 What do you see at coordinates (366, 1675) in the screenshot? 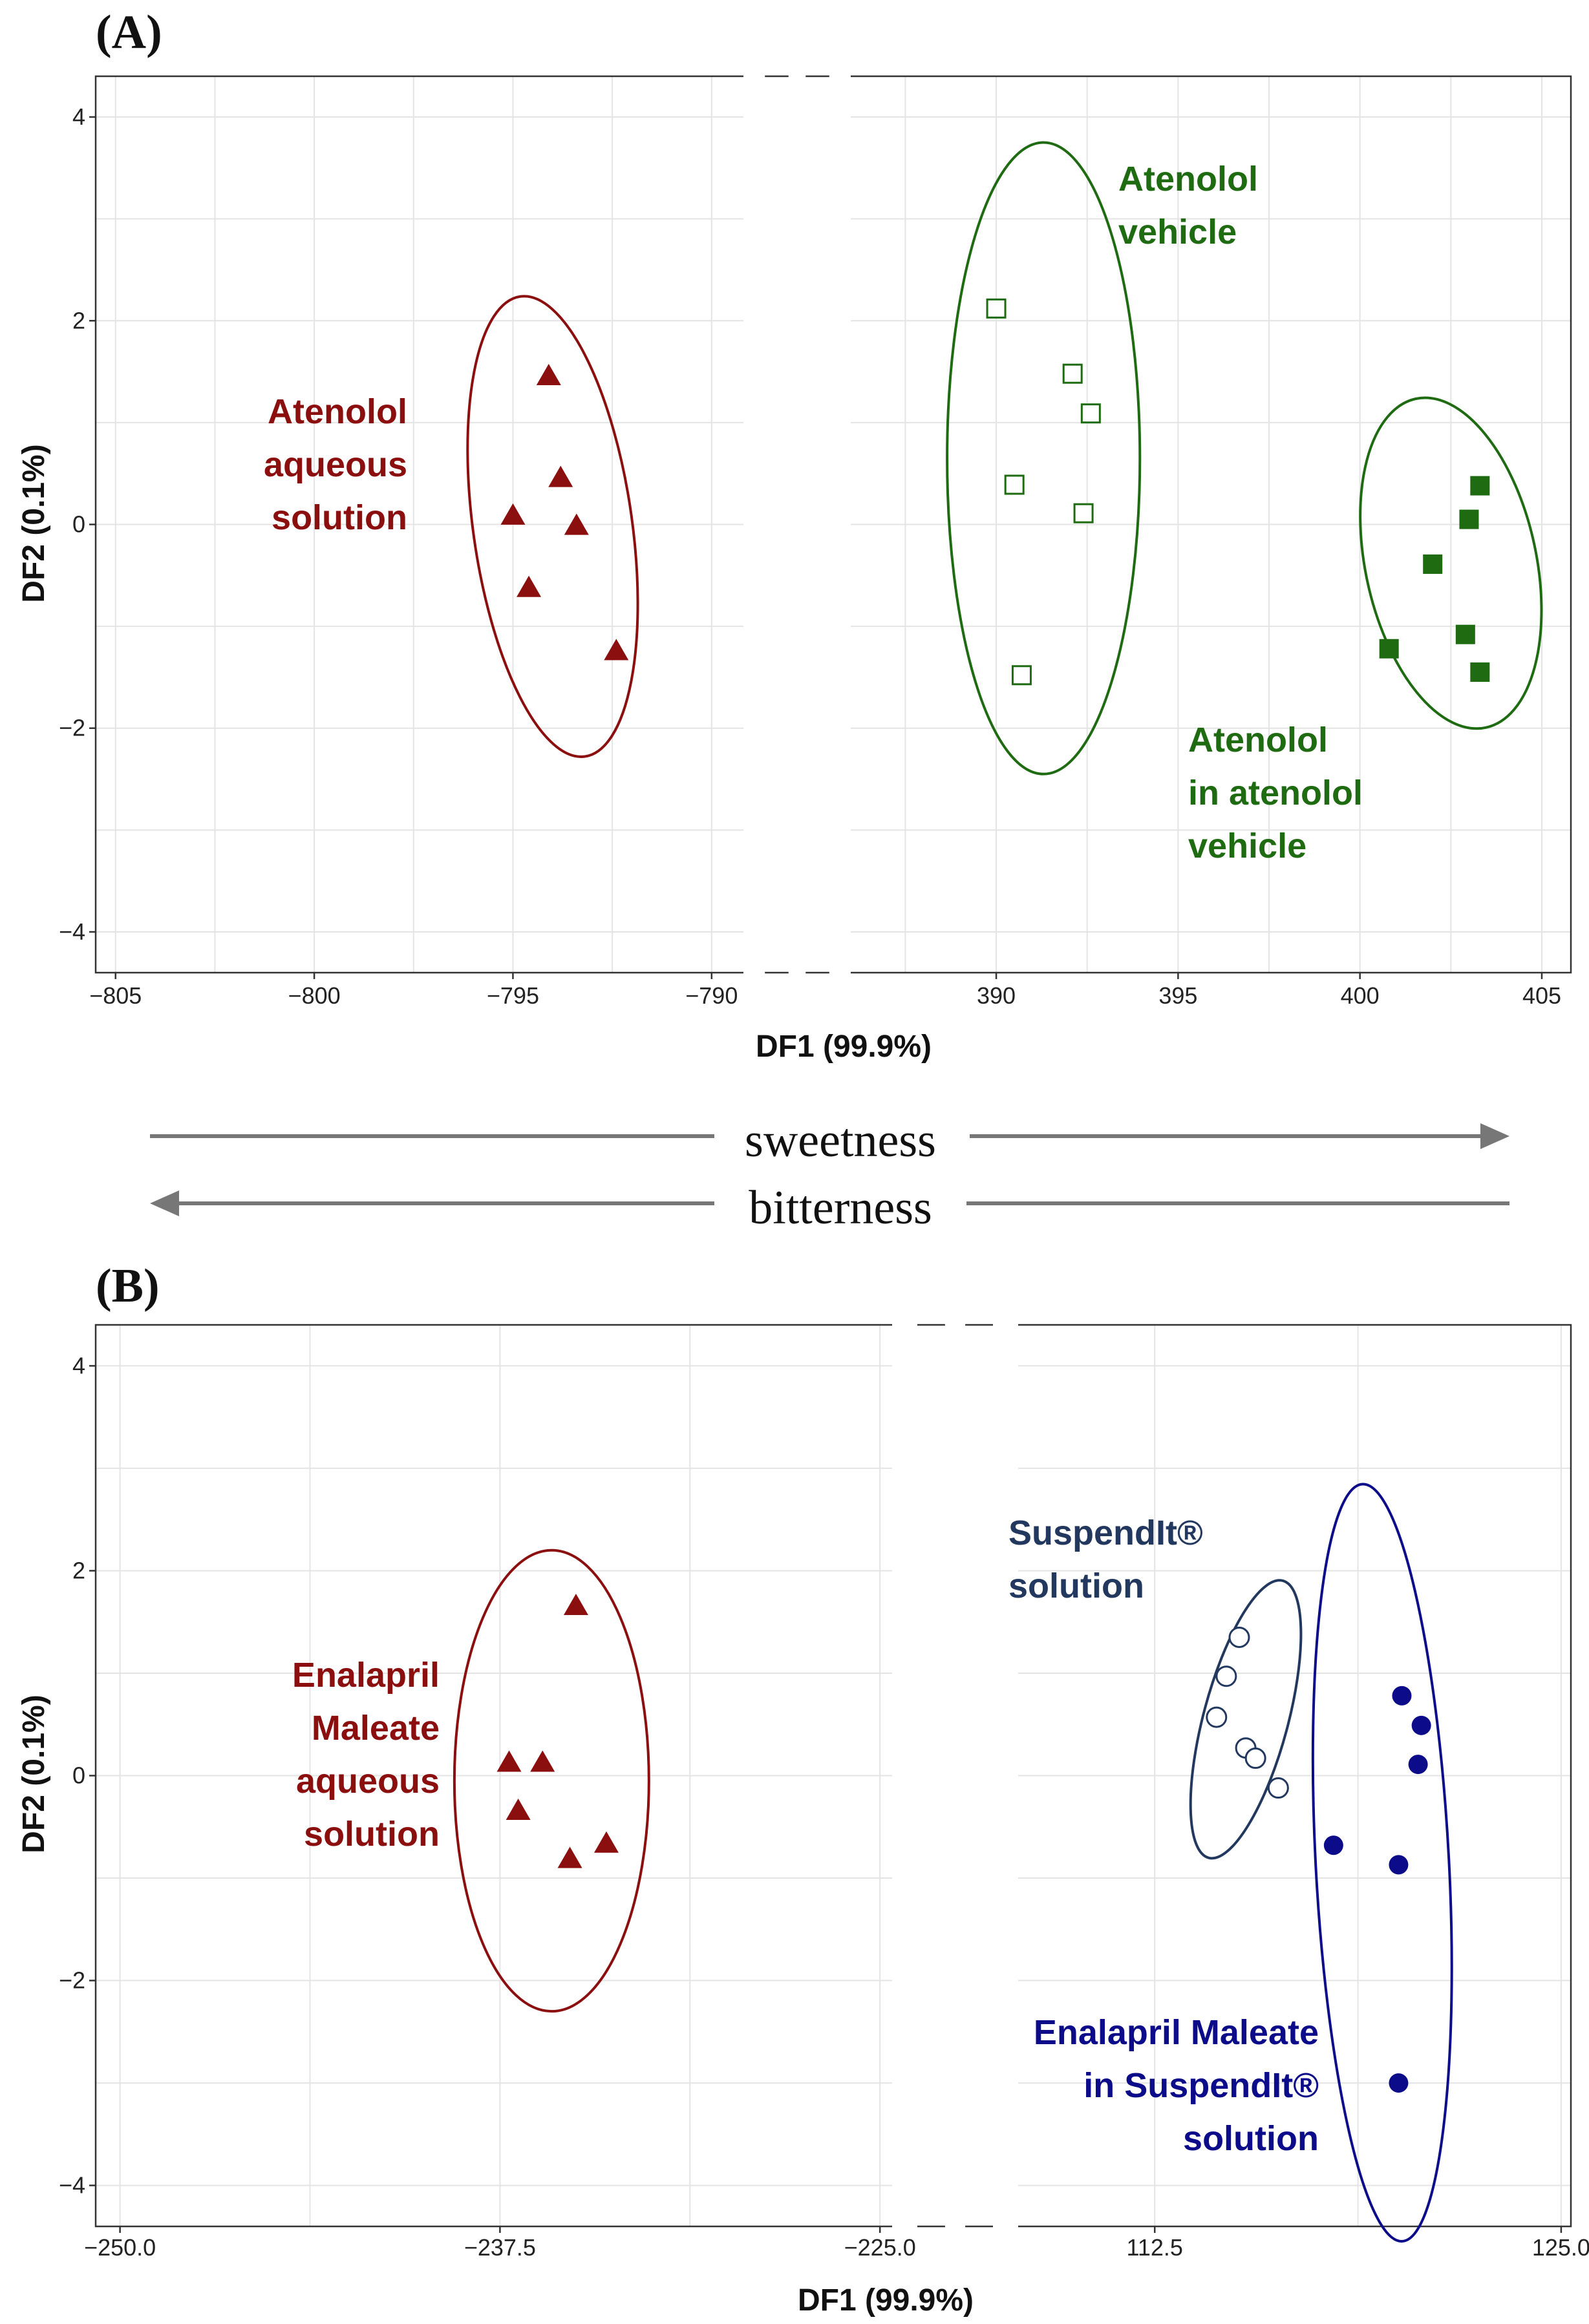
I see `enalapril-maleate-aqueous-solution-label-line: Enalapril` at bounding box center [366, 1675].